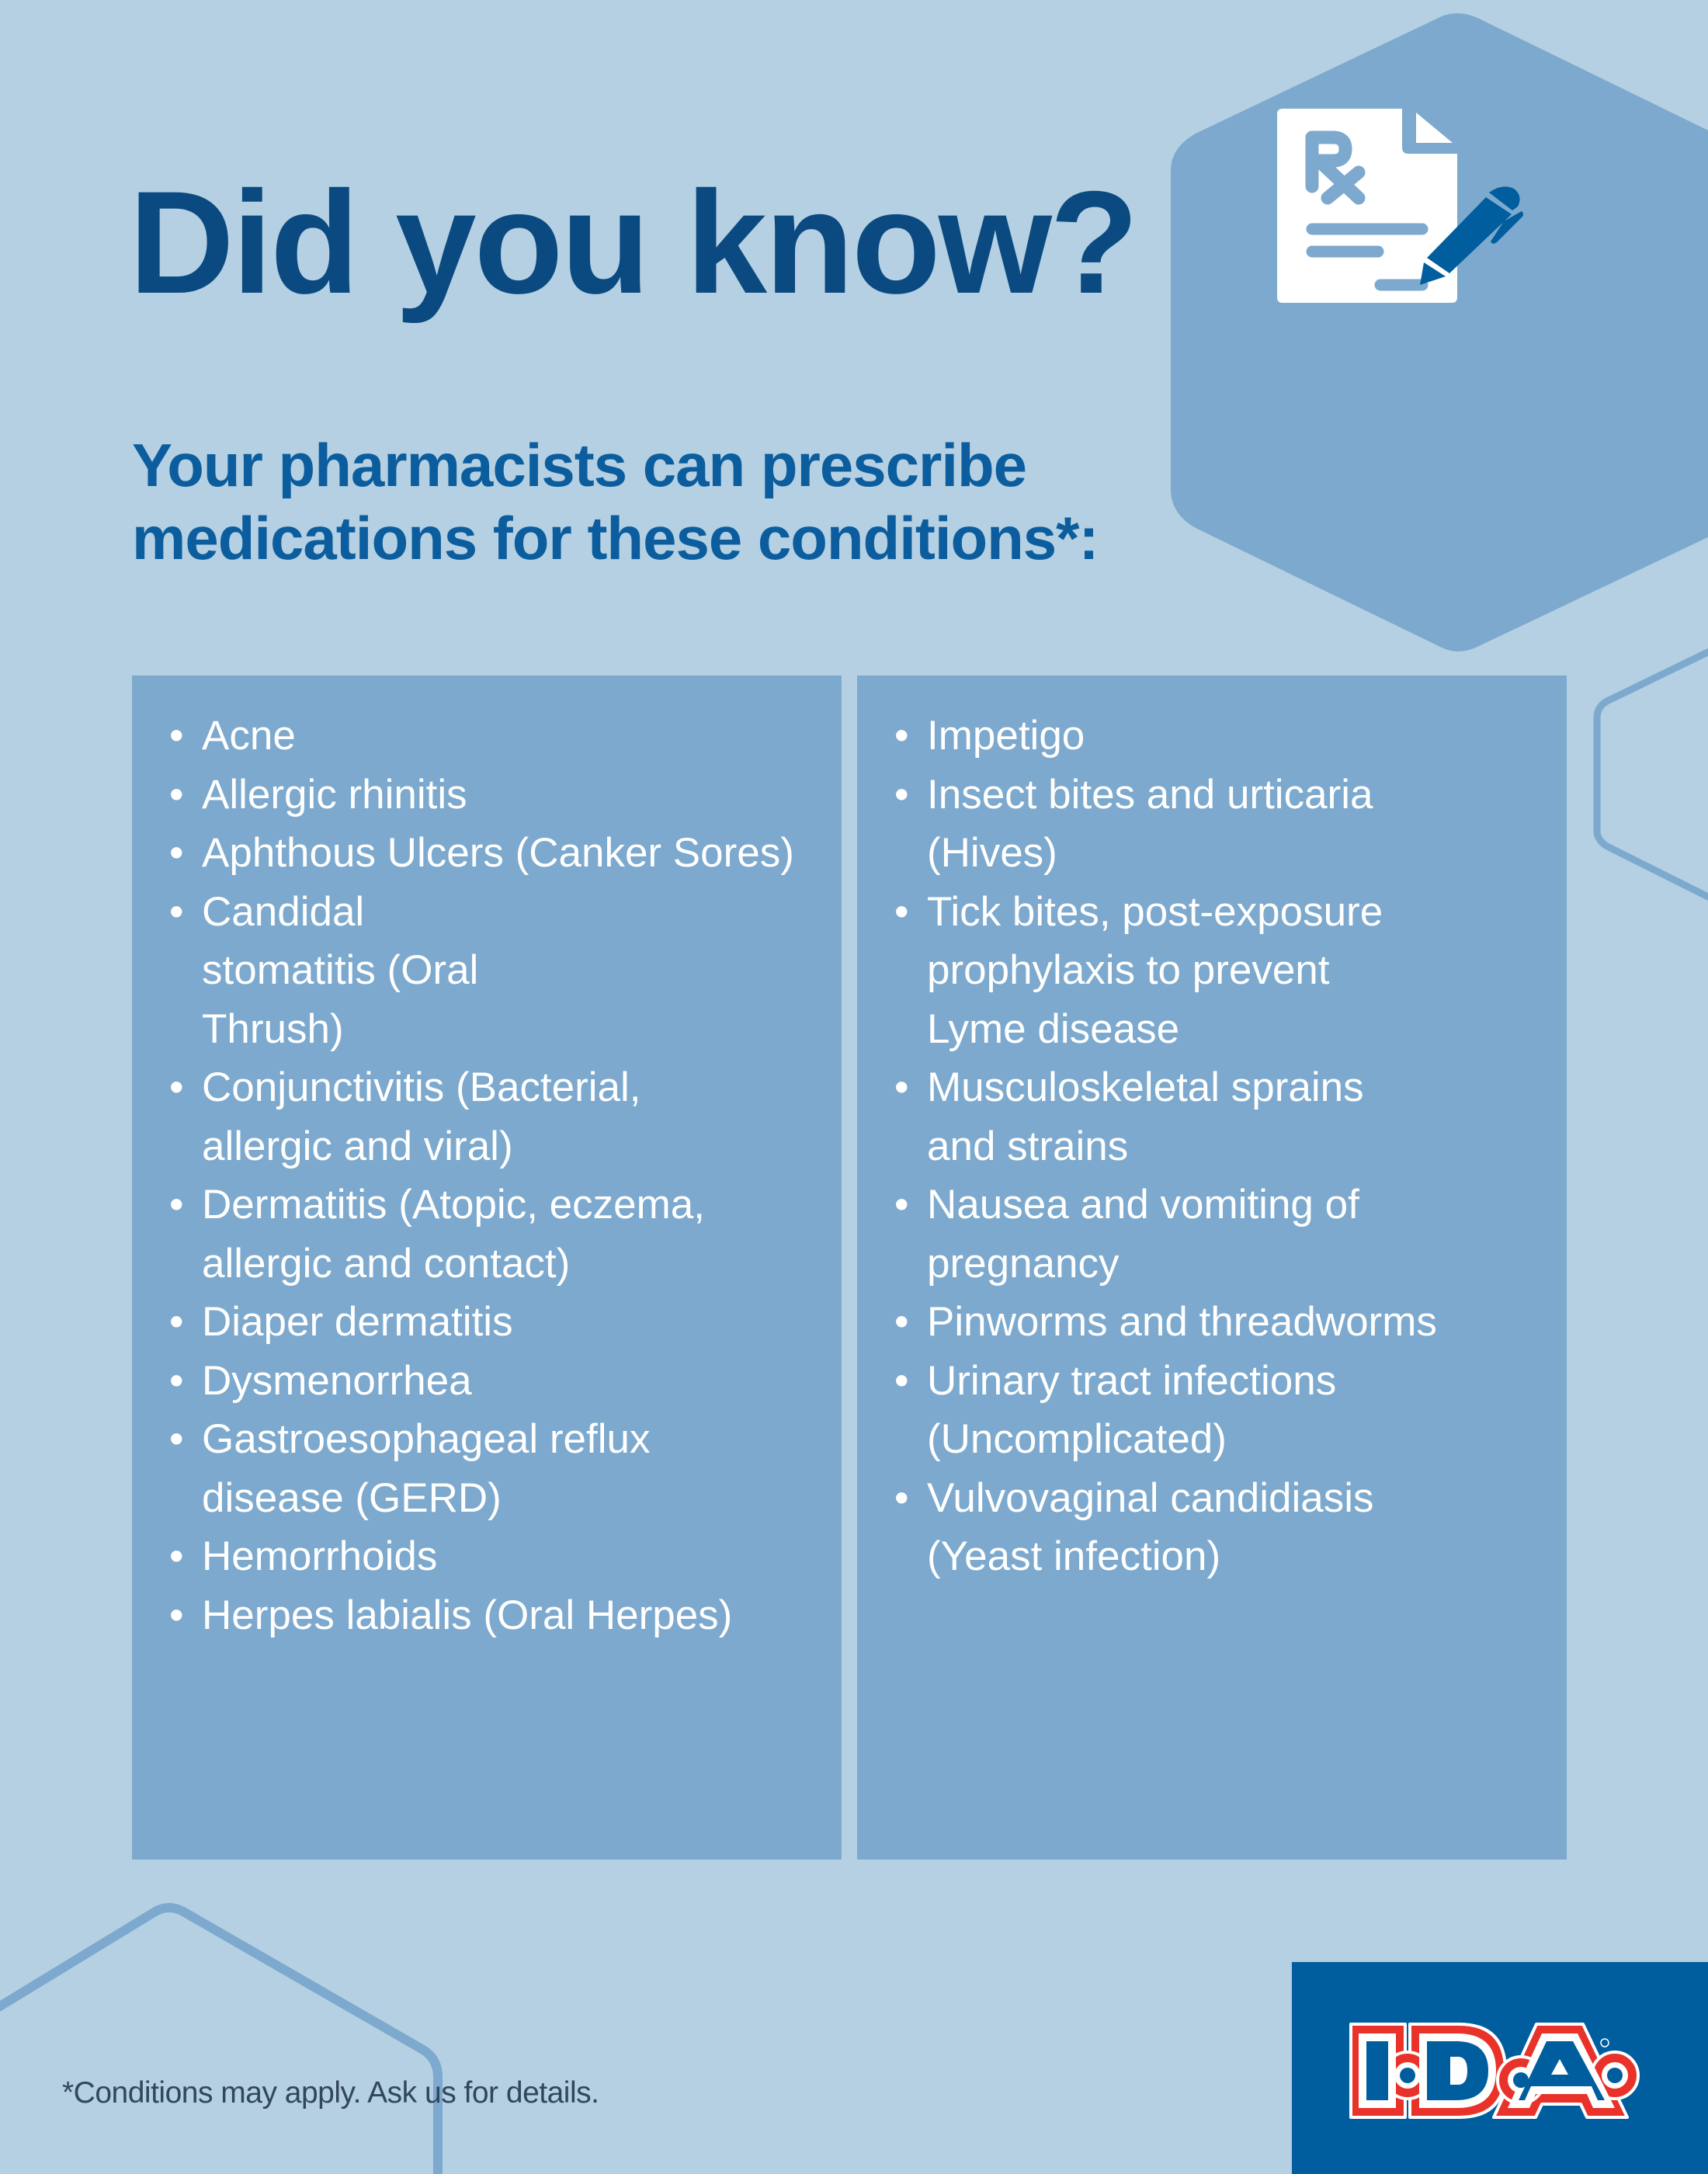 This screenshot has width=1708, height=2174. I want to click on subtitle-line-1: Your pharmacists can prescribe, so click(579, 465).